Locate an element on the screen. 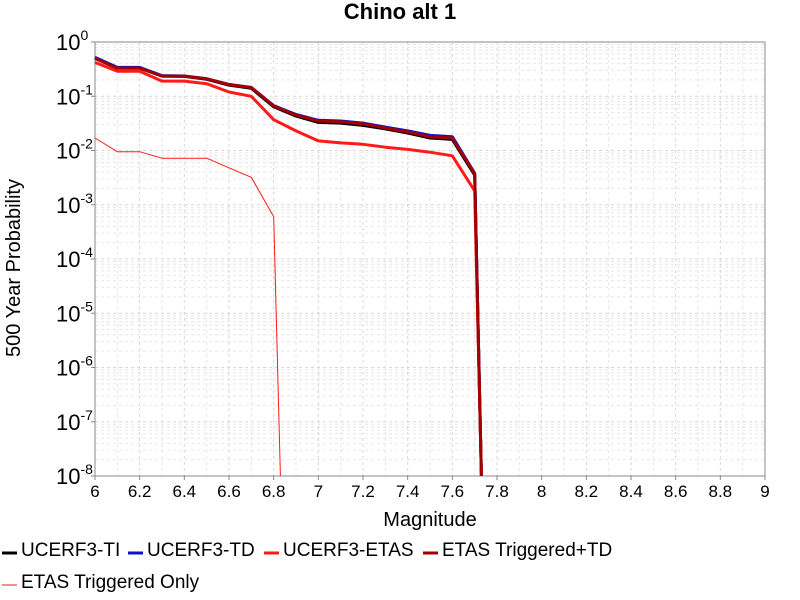 The width and height of the screenshot is (800, 600). y-tick-label: 10⁻⁷ is located at coordinates (74, 421).